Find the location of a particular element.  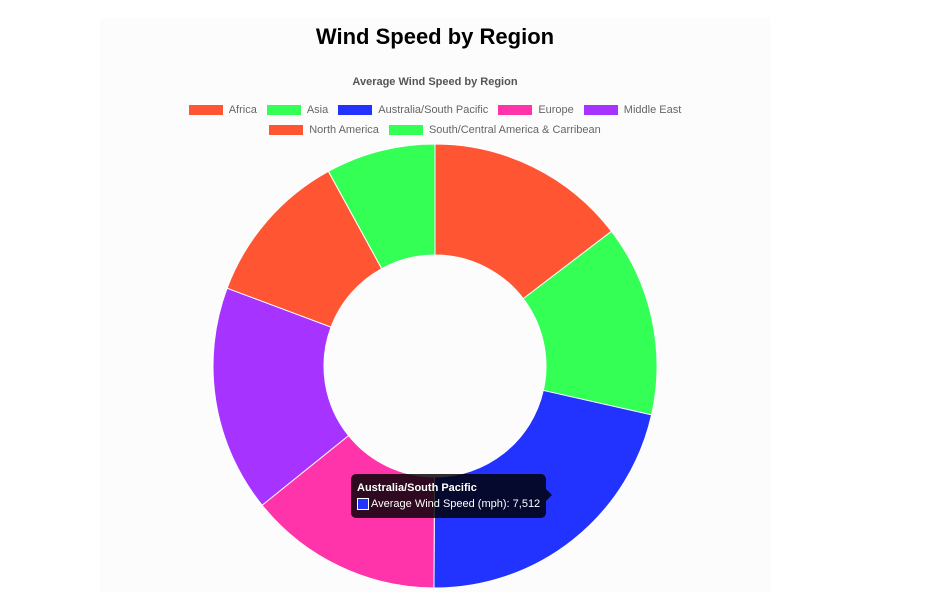

legend-label: North America is located at coordinates (344, 130).